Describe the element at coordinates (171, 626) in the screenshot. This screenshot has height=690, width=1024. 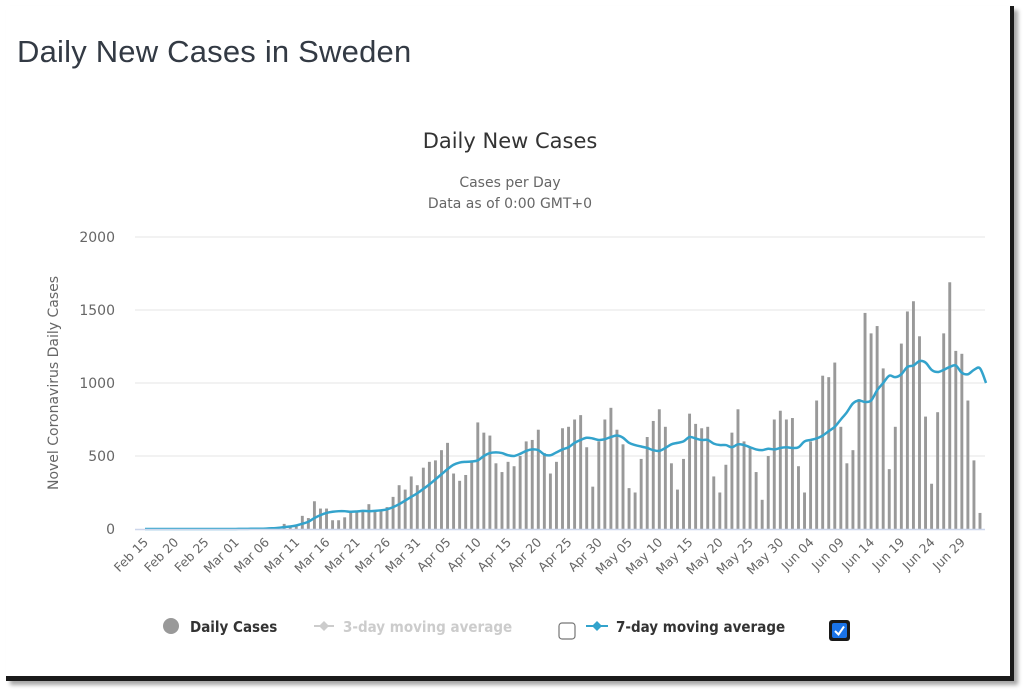
I see `legend-circle-icon` at that location.